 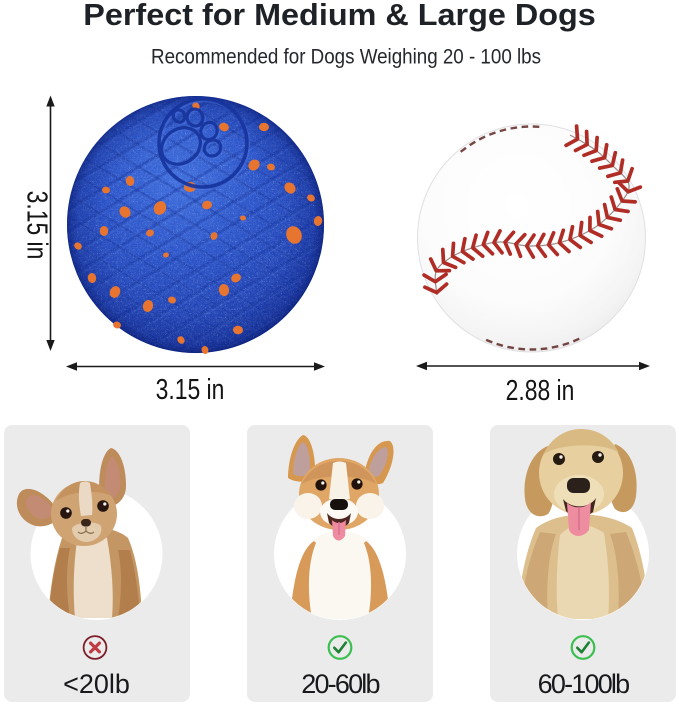 What do you see at coordinates (340, 684) in the screenshot?
I see `svg-text: 20-60lb` at bounding box center [340, 684].